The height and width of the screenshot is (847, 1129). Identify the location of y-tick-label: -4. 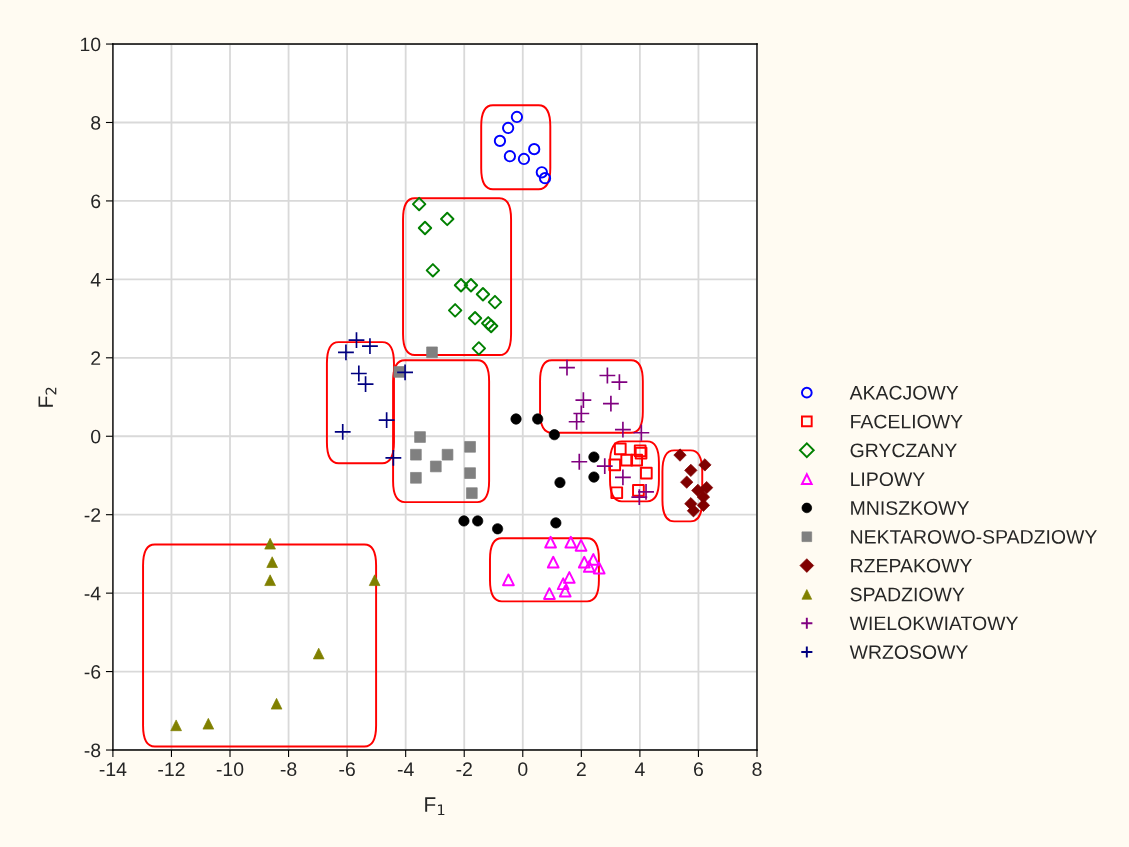
(92, 593).